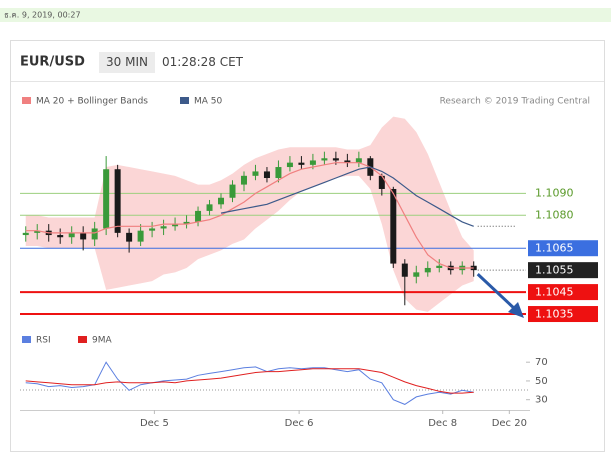 The image size is (611, 455). What do you see at coordinates (92, 102) in the screenshot?
I see `legend-label: MA 20 + Bollinger Bands` at bounding box center [92, 102].